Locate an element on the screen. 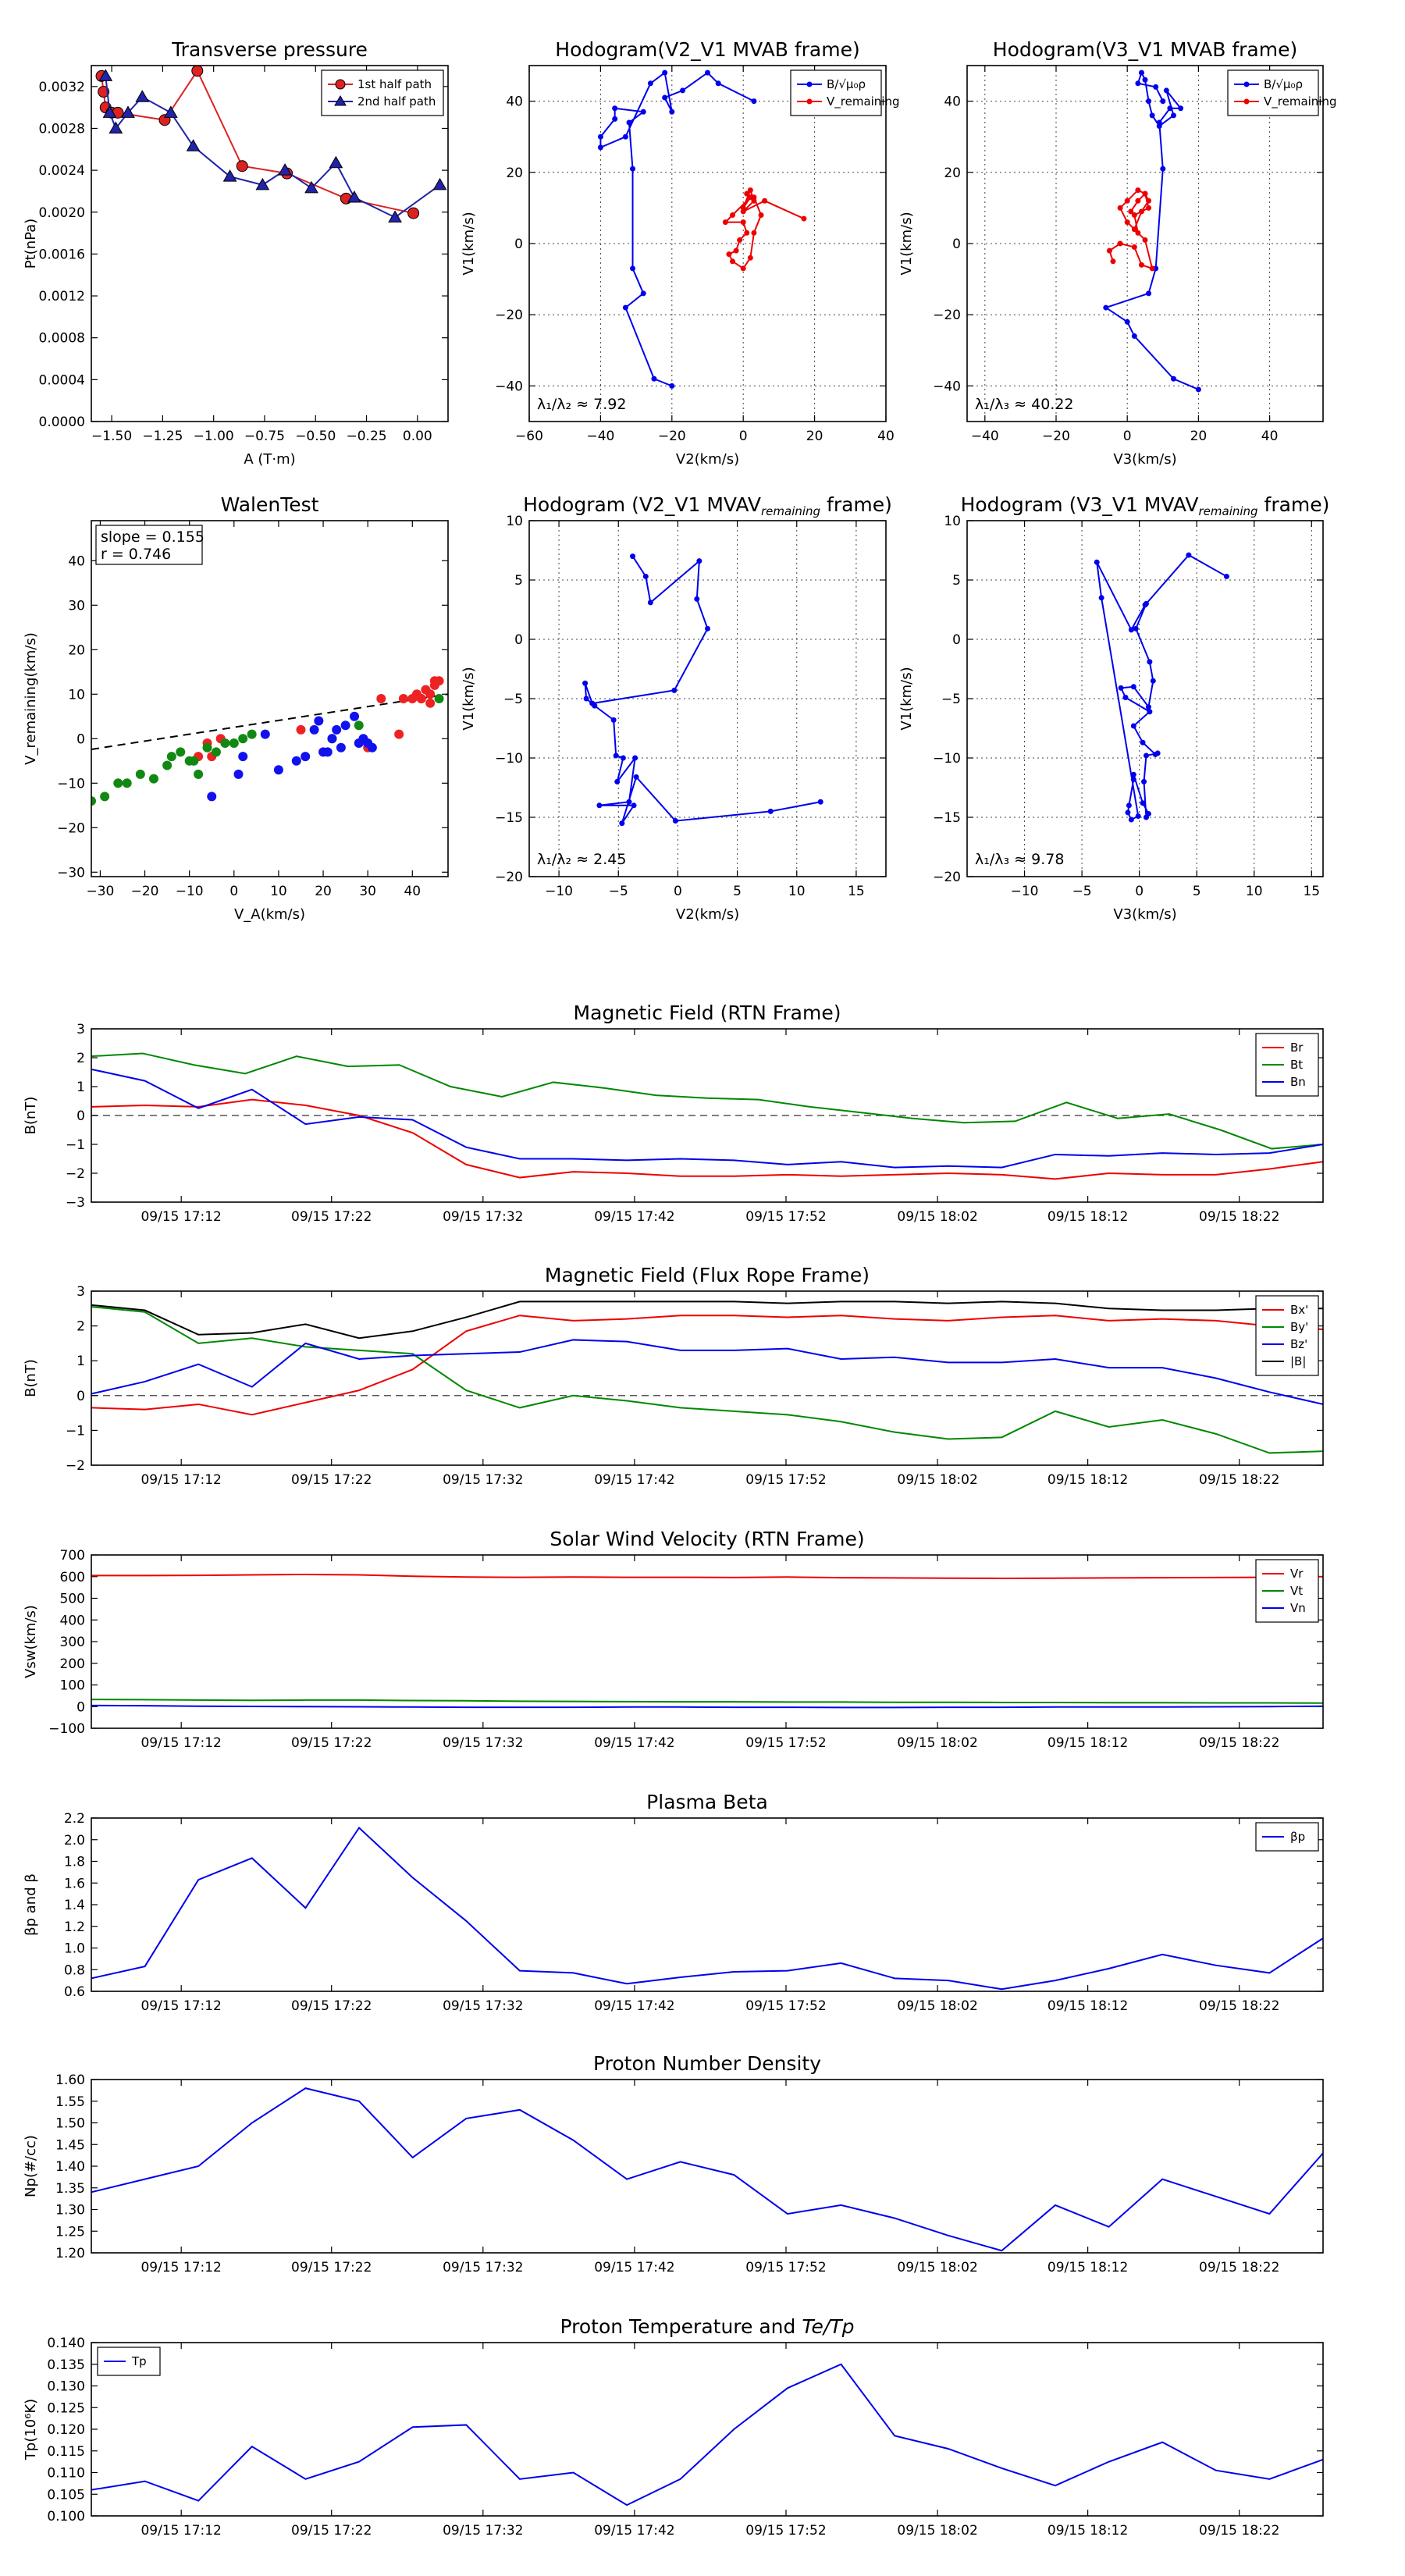  tp-xtick-label: 09/15 17:12 is located at coordinates (180, 2531).